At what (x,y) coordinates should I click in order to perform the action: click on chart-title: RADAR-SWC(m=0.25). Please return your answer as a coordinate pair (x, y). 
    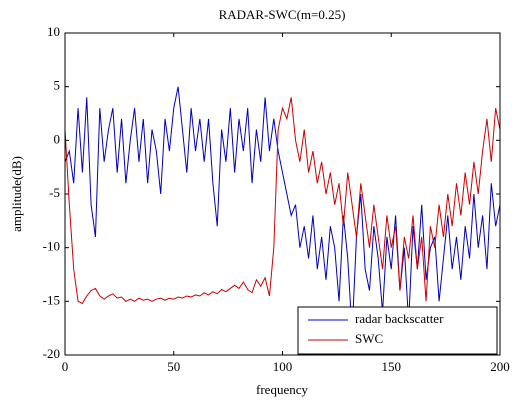
    Looking at the image, I should click on (282, 14).